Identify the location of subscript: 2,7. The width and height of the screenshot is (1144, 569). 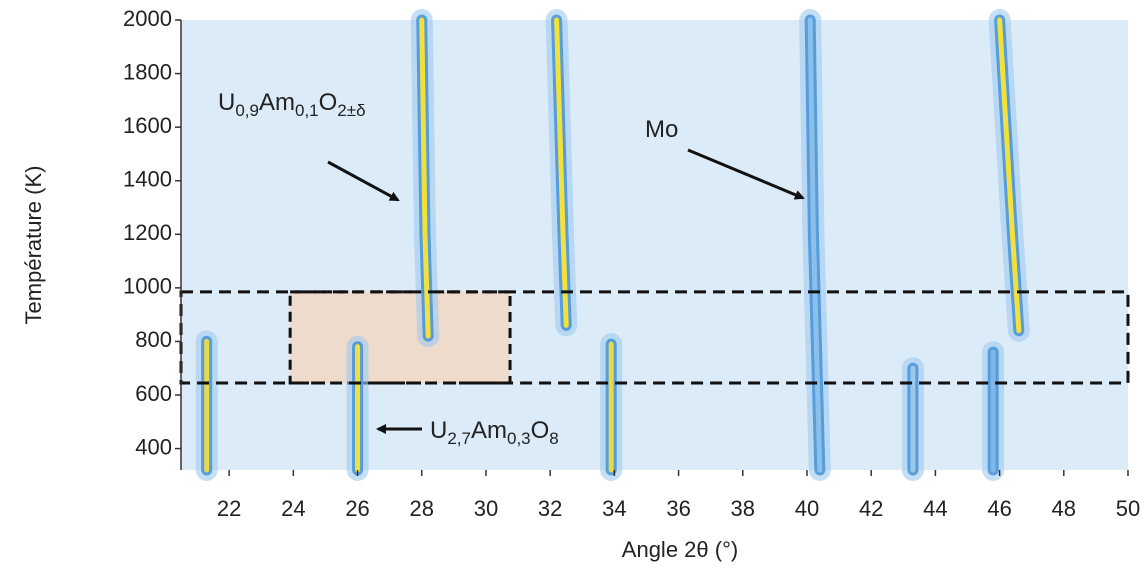
(459, 438).